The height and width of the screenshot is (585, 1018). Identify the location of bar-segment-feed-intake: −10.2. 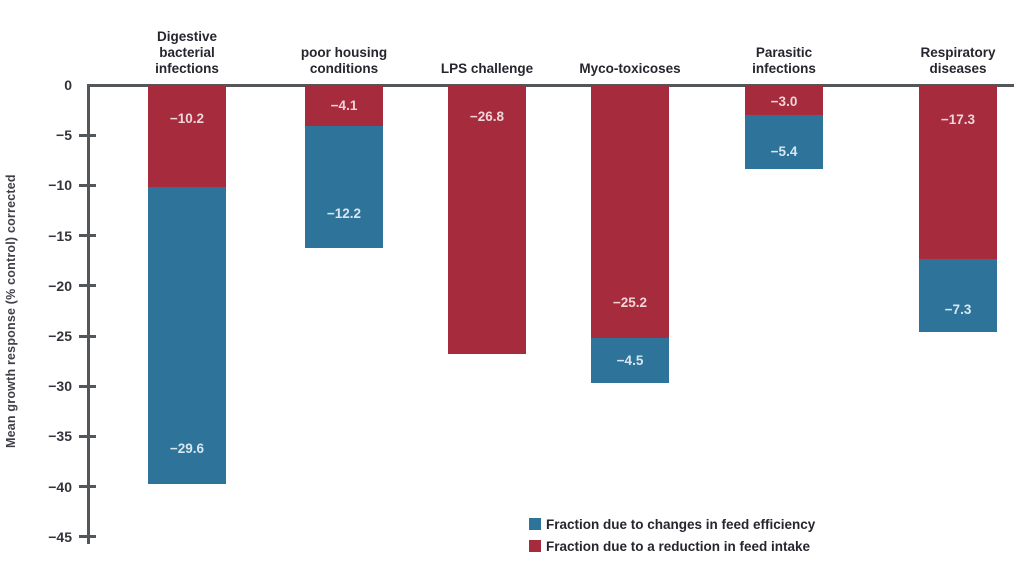
(187, 136).